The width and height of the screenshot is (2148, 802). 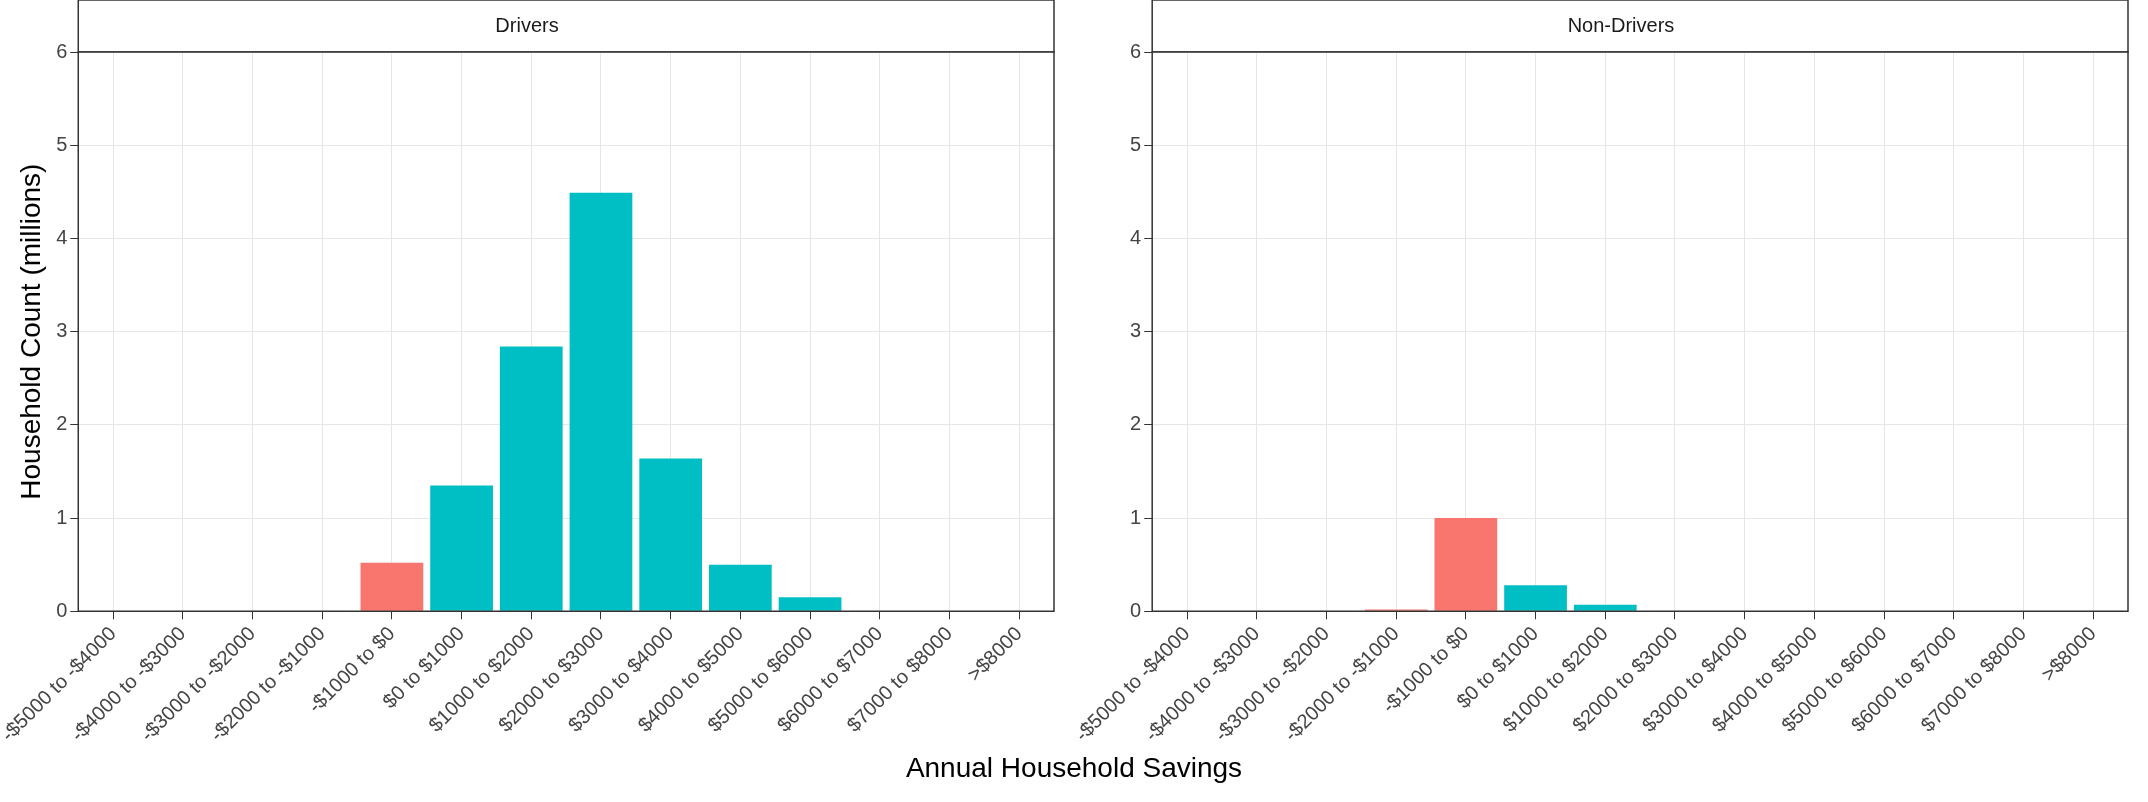 I want to click on y-axis-title: Household Count (millions), so click(x=31, y=331).